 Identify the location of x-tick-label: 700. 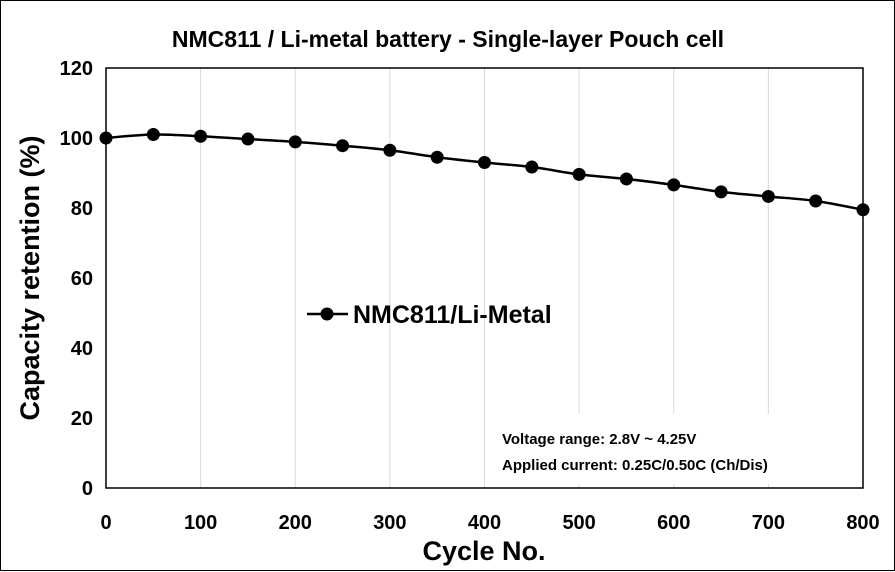
(768, 523).